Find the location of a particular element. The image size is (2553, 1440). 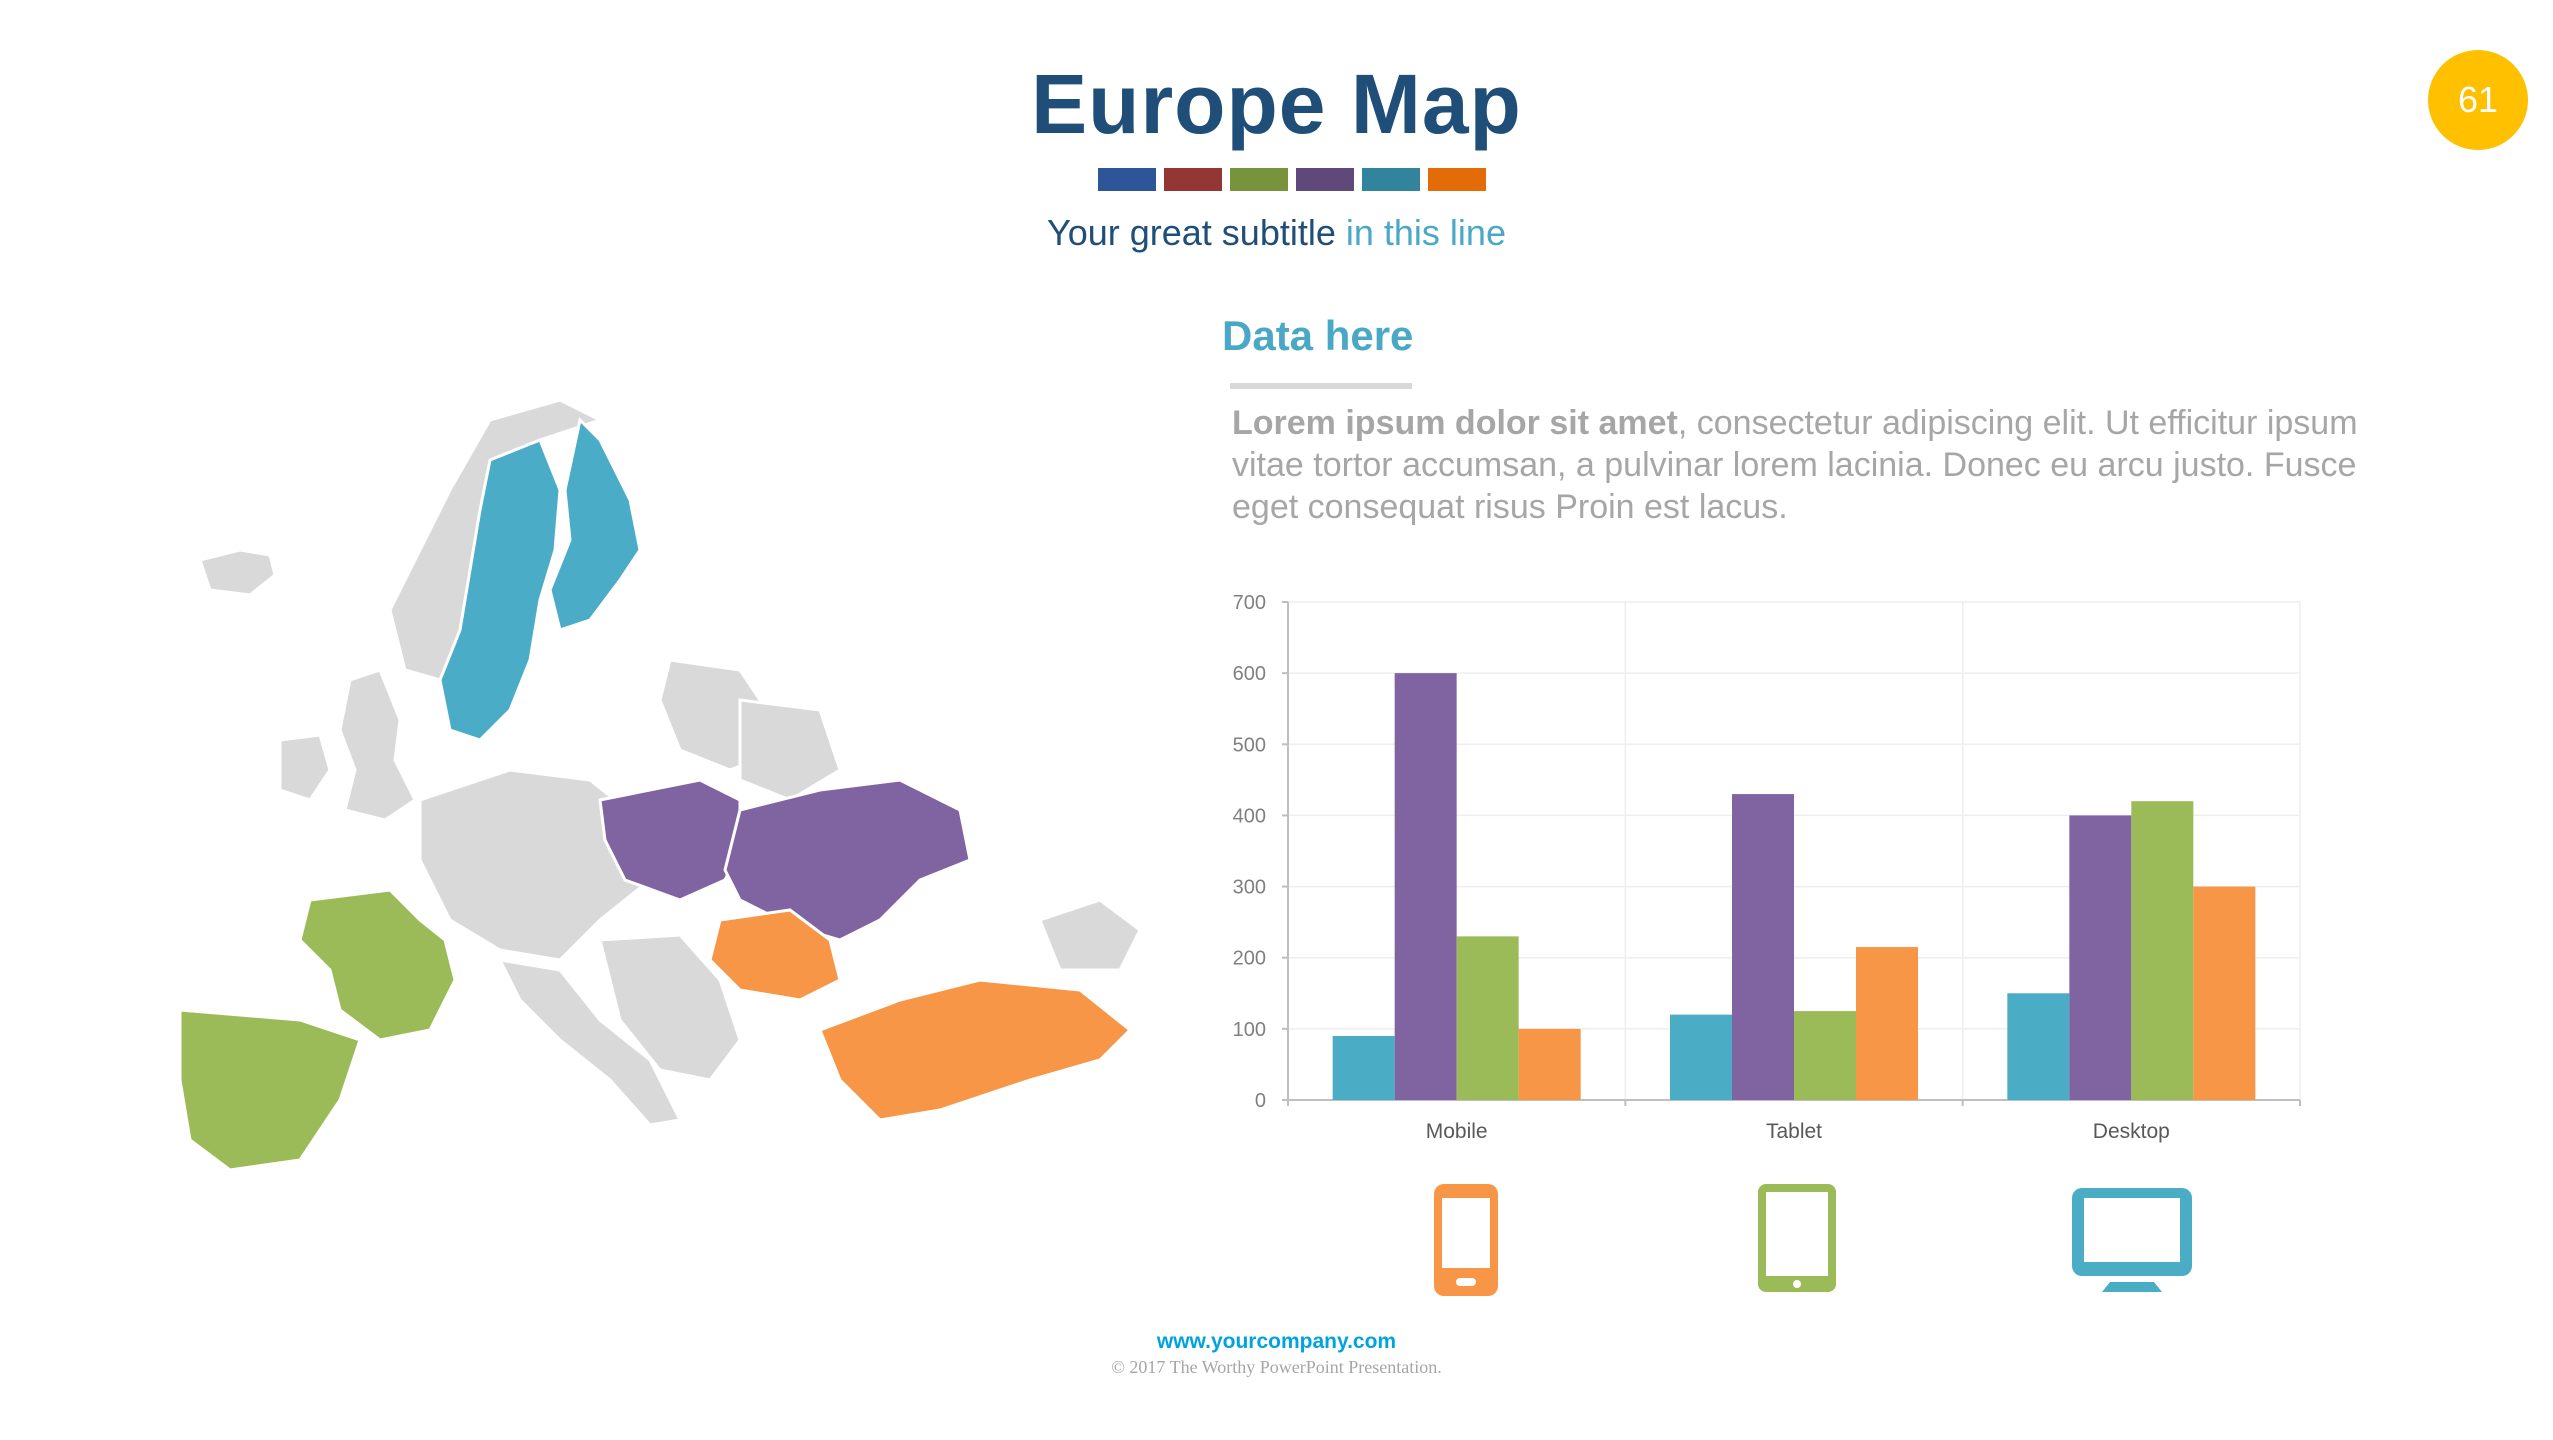

tablet-icon is located at coordinates (1797, 1240).